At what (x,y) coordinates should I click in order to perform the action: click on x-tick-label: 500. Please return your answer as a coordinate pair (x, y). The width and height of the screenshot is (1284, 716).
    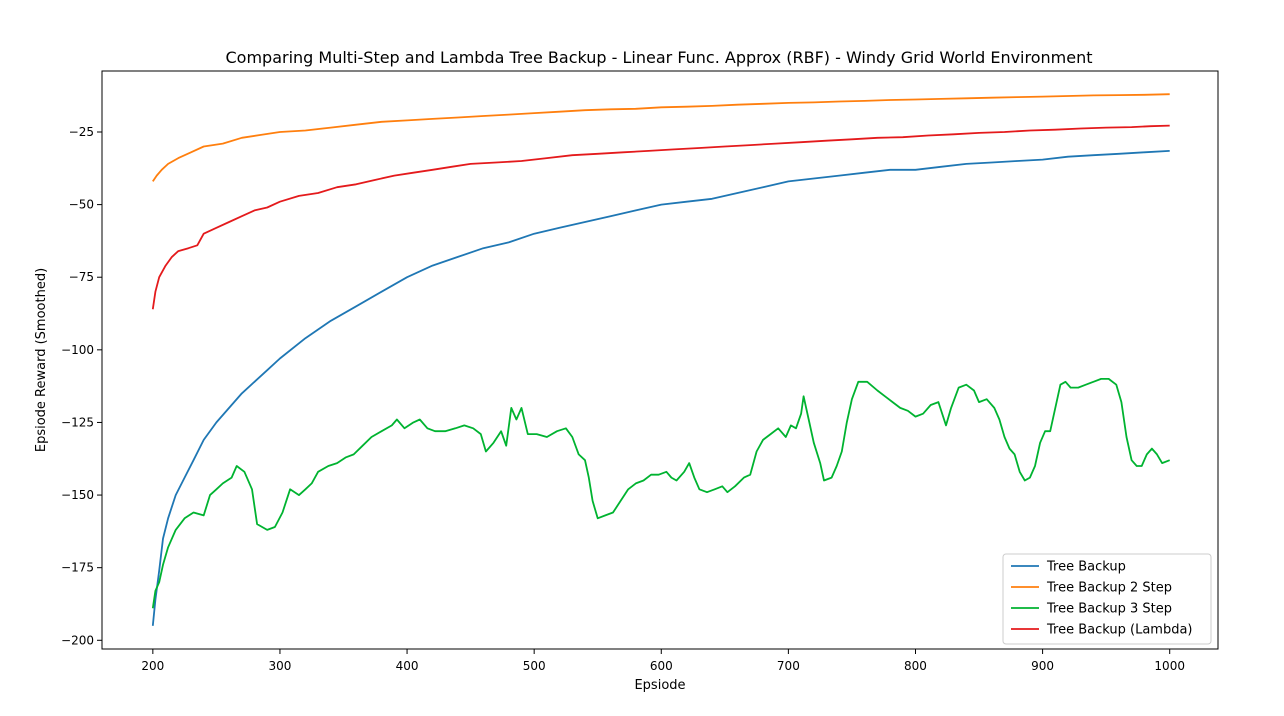
    Looking at the image, I should click on (534, 666).